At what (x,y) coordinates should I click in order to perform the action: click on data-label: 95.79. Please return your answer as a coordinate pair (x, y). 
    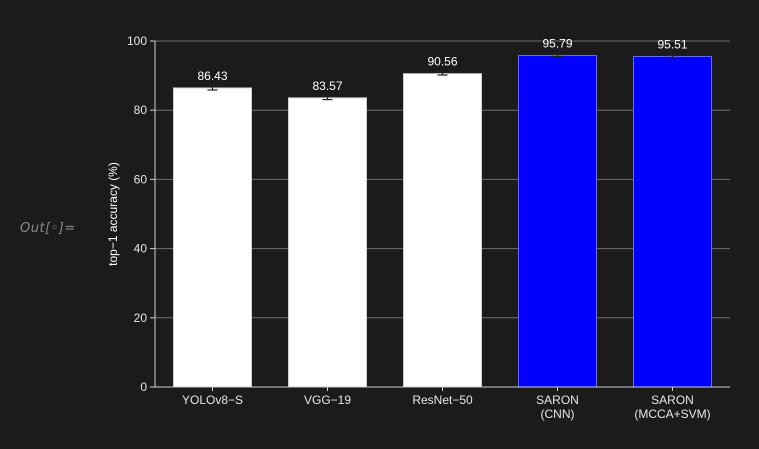
    Looking at the image, I should click on (557, 44).